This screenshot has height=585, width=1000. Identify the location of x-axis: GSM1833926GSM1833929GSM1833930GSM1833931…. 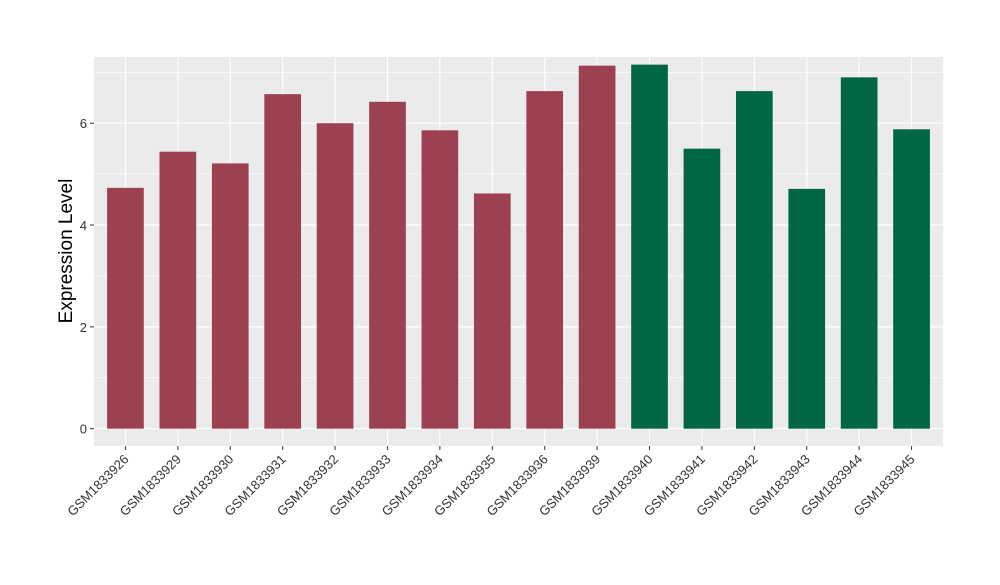
(491, 482).